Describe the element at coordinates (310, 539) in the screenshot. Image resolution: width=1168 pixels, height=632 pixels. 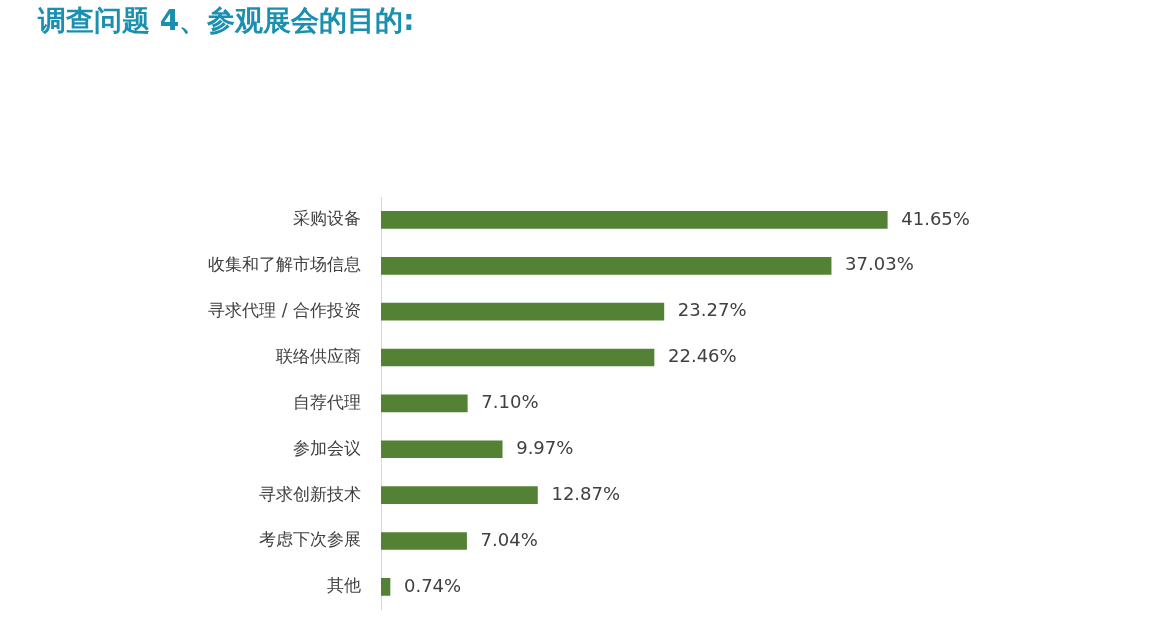
I see `y-tick-label: 考虑下次参展` at that location.